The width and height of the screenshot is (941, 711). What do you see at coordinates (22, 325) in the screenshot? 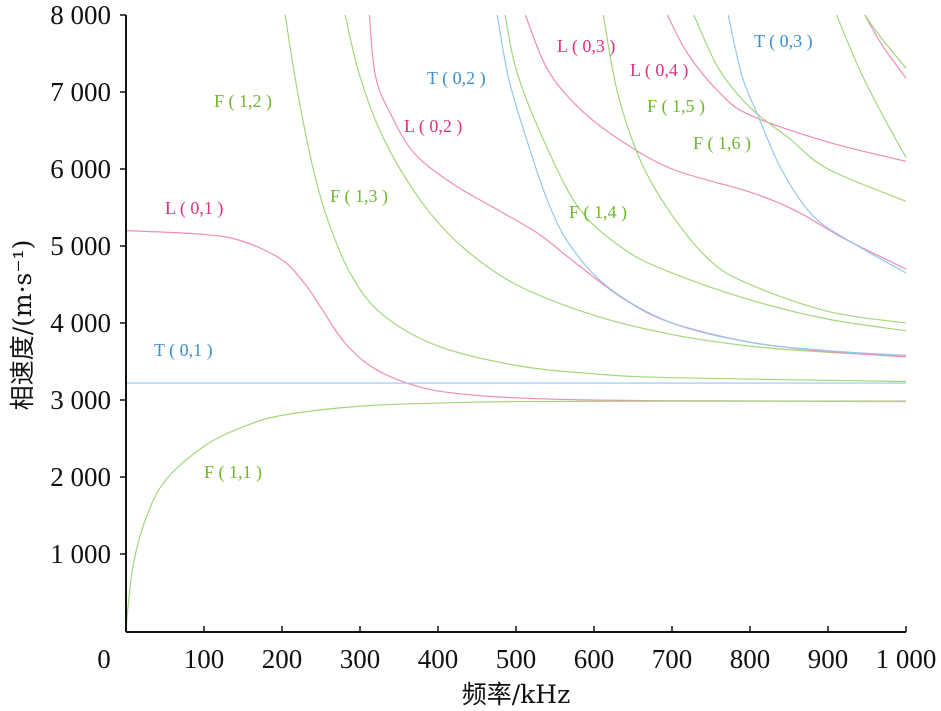
I see `y-axis-title: 相速度/(m·s⁻¹)` at bounding box center [22, 325].